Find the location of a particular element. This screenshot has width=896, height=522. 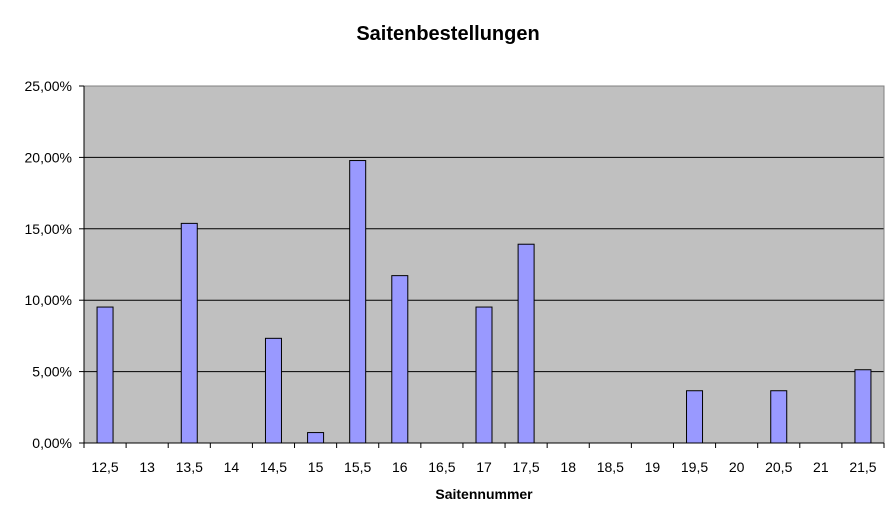

x-axis-title: Saitennummer is located at coordinates (484, 494).